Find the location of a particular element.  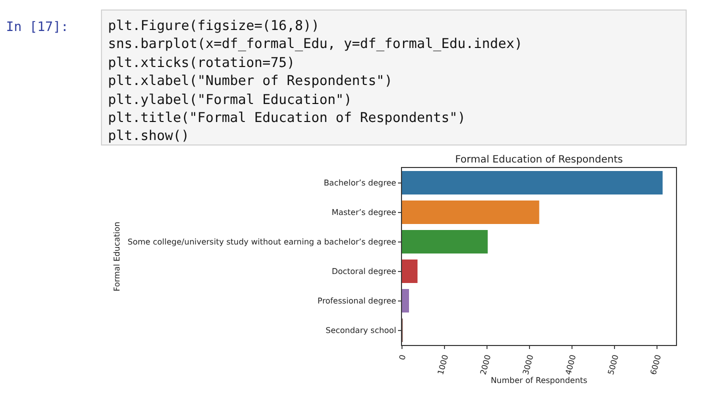

y-tick-label: Some college/university study without earning a bachelor’s degree is located at coordinates (262, 242).